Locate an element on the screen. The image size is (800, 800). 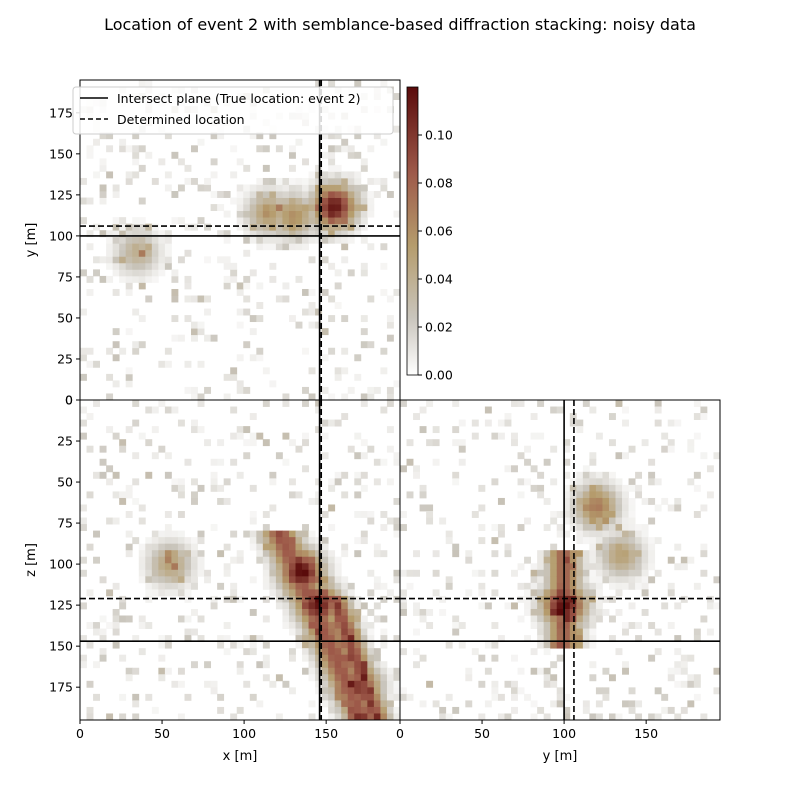
yz-y-tick-label: 150 is located at coordinates (646, 733).